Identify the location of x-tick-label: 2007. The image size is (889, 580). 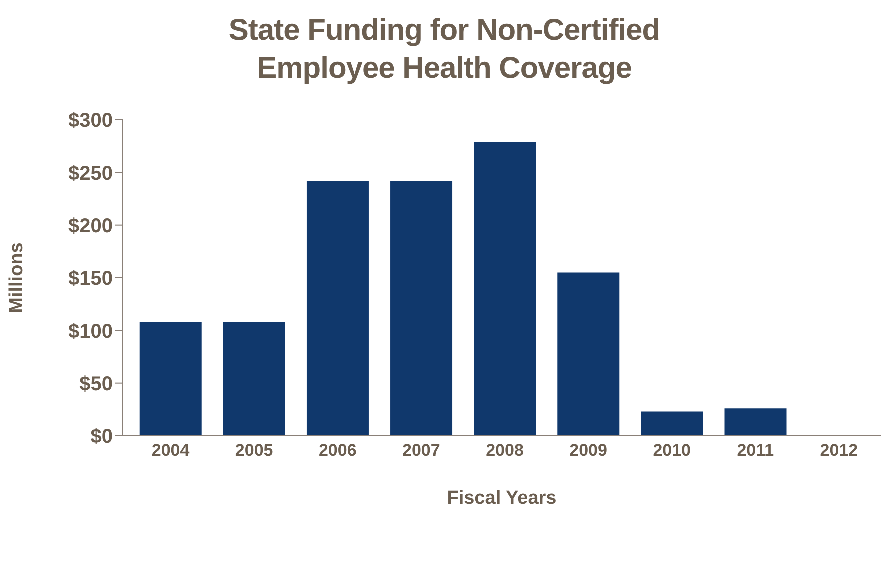
(421, 450).